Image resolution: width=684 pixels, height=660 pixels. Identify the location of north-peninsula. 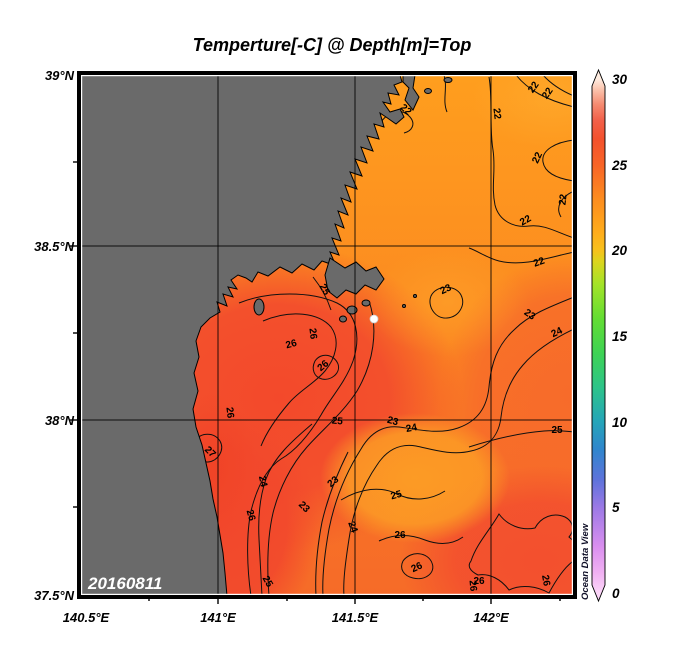
(411, 93).